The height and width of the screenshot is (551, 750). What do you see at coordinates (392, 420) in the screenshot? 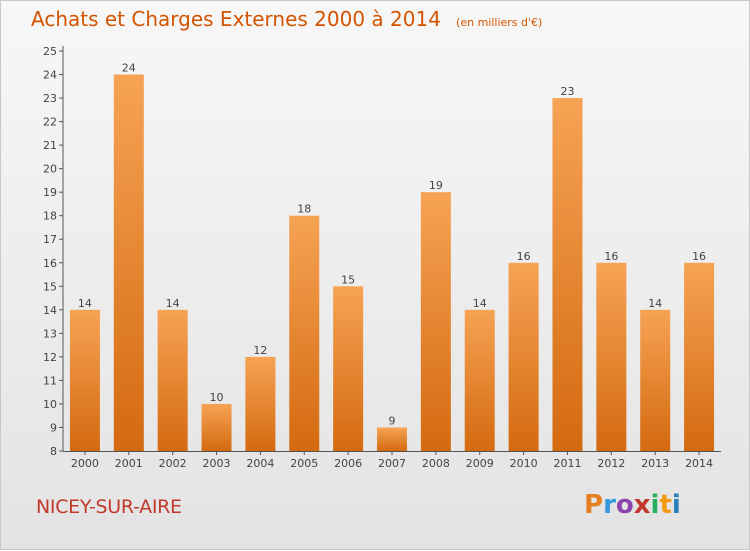
I see `bar-value-label: 9` at bounding box center [392, 420].